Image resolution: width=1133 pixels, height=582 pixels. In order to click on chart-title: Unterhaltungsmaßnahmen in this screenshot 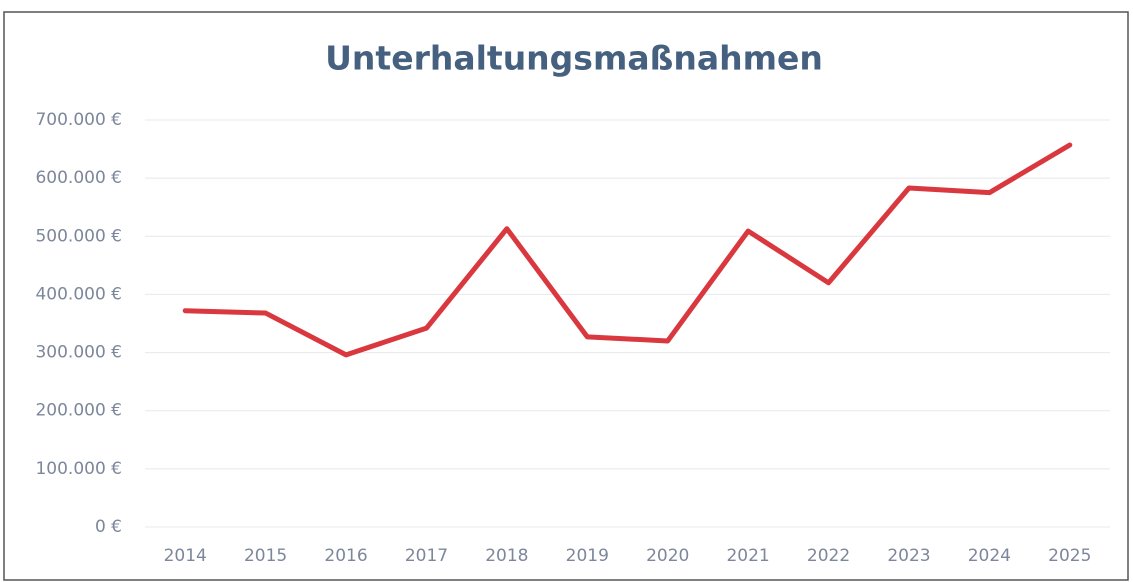, I will do `click(574, 58)`.